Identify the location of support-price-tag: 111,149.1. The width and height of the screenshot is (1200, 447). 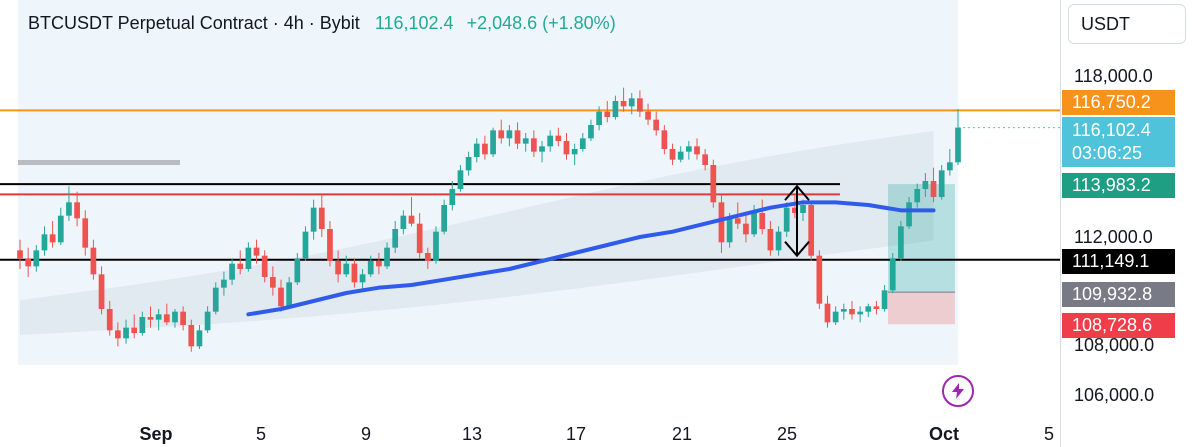
(1118, 261).